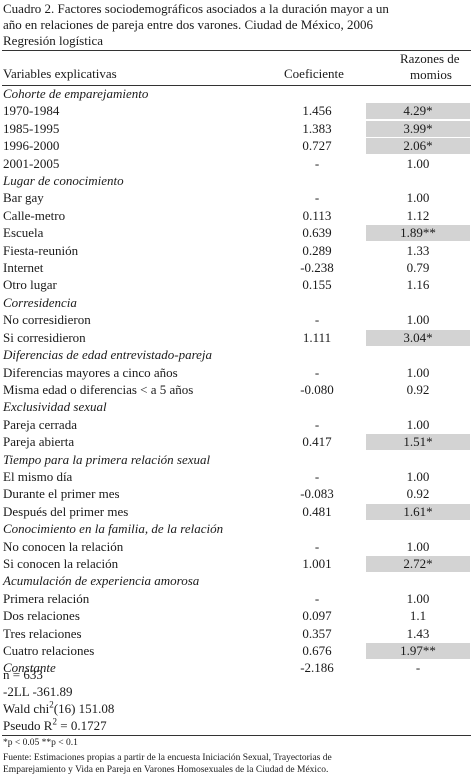  Describe the element at coordinates (317, 215) in the screenshot. I see `coefficient-cell: 0.113` at that location.